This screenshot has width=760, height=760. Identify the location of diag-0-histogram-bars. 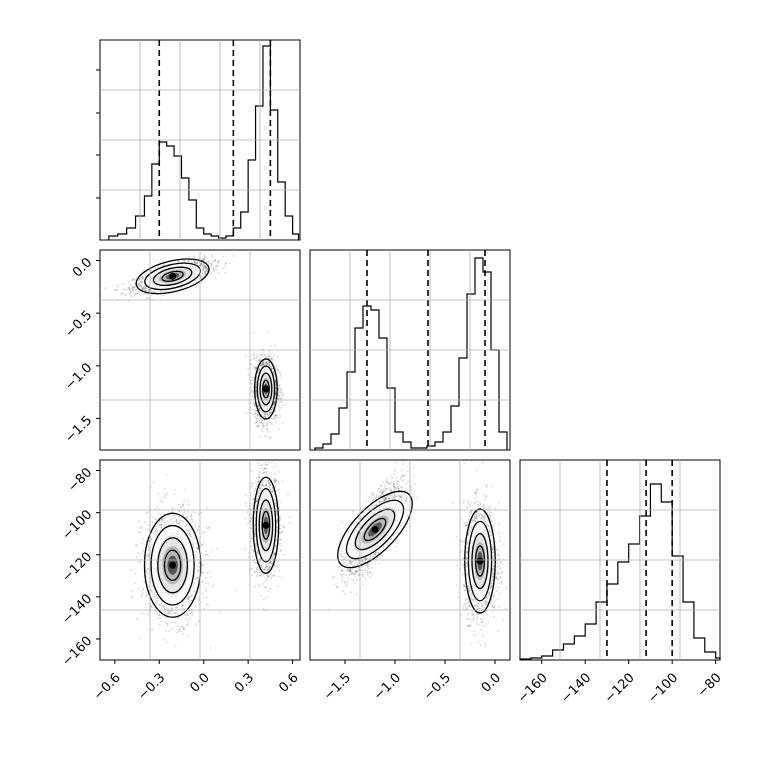
(204, 142).